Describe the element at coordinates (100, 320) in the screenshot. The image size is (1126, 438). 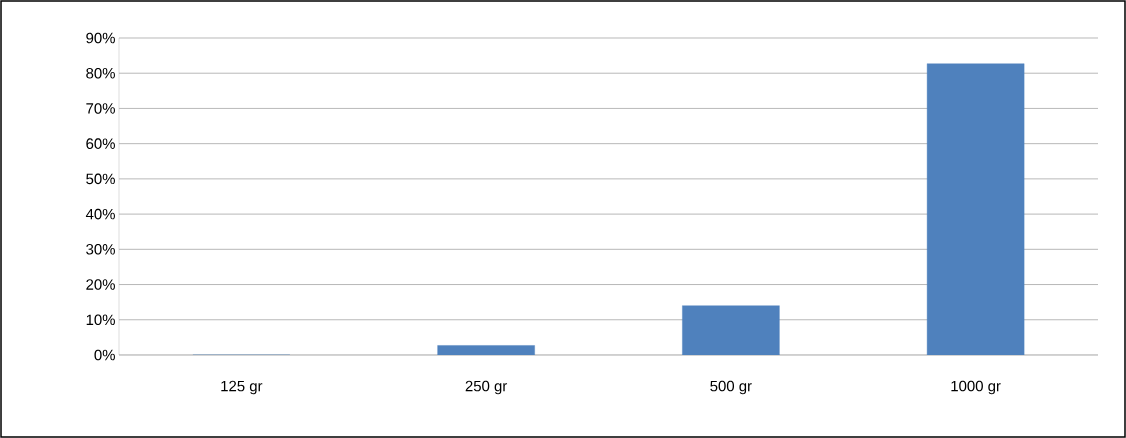
I see `y-tick-label: 10%` at that location.